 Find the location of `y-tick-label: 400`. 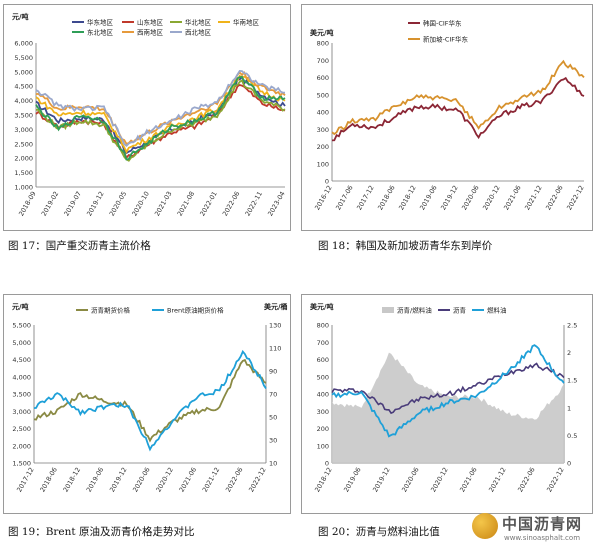

y-tick-label: 400 is located at coordinates (323, 113).